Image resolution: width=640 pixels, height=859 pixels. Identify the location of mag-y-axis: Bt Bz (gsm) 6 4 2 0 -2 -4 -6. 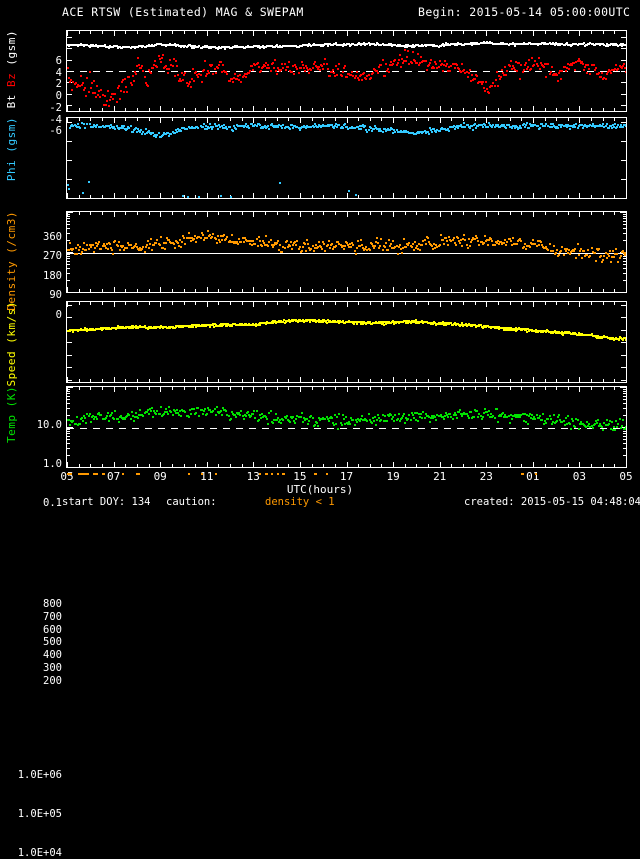
(31, 71).